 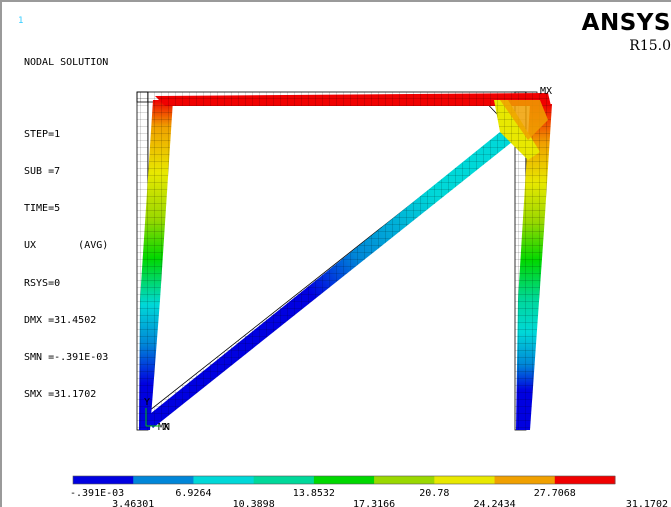 What do you see at coordinates (374, 503) in the screenshot?
I see `legend-label-lower-3: 17.3166` at bounding box center [374, 503].